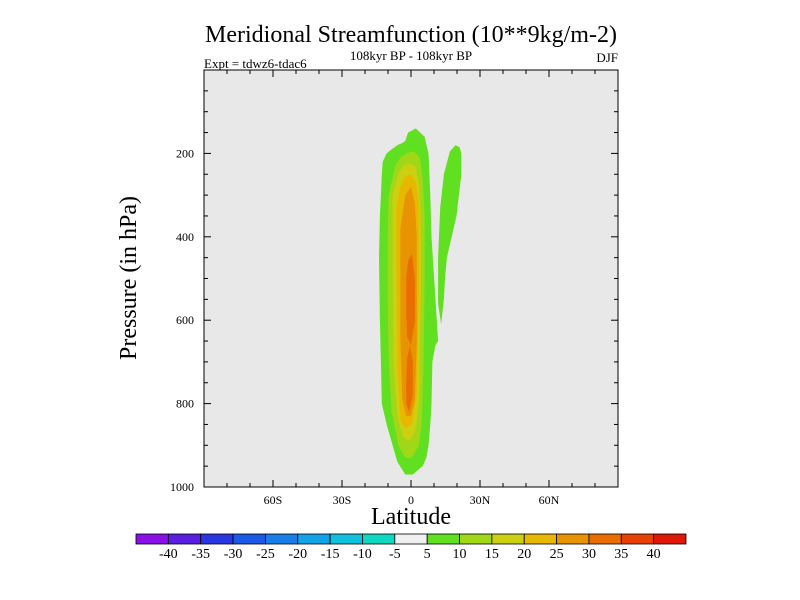 This screenshot has width=800, height=600. Describe the element at coordinates (557, 554) in the screenshot. I see `colorbar-label: 25` at that location.